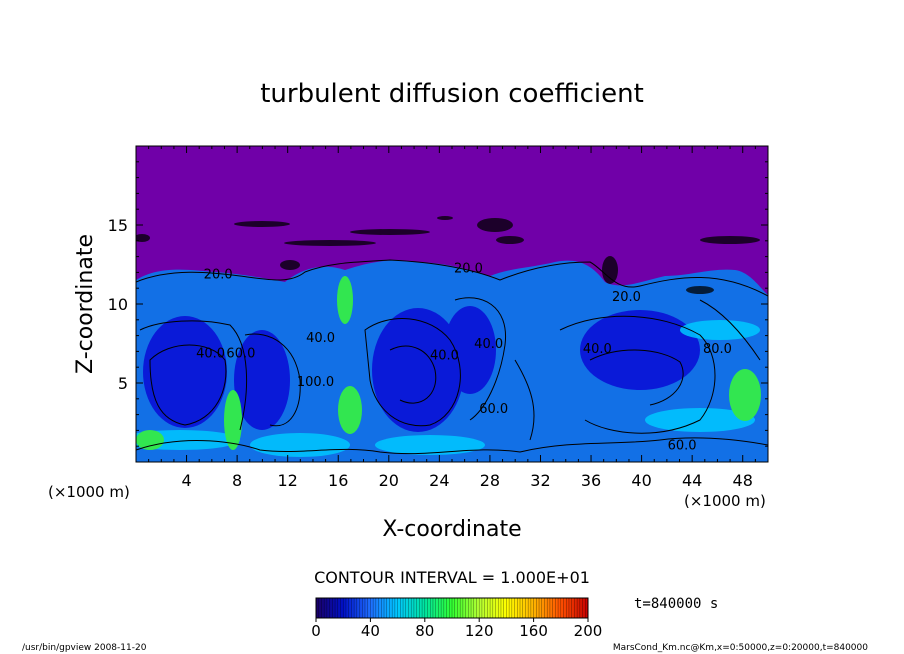 The height and width of the screenshot is (654, 904). What do you see at coordinates (118, 225) in the screenshot?
I see `y-tick-label-2: 15` at bounding box center [118, 225].